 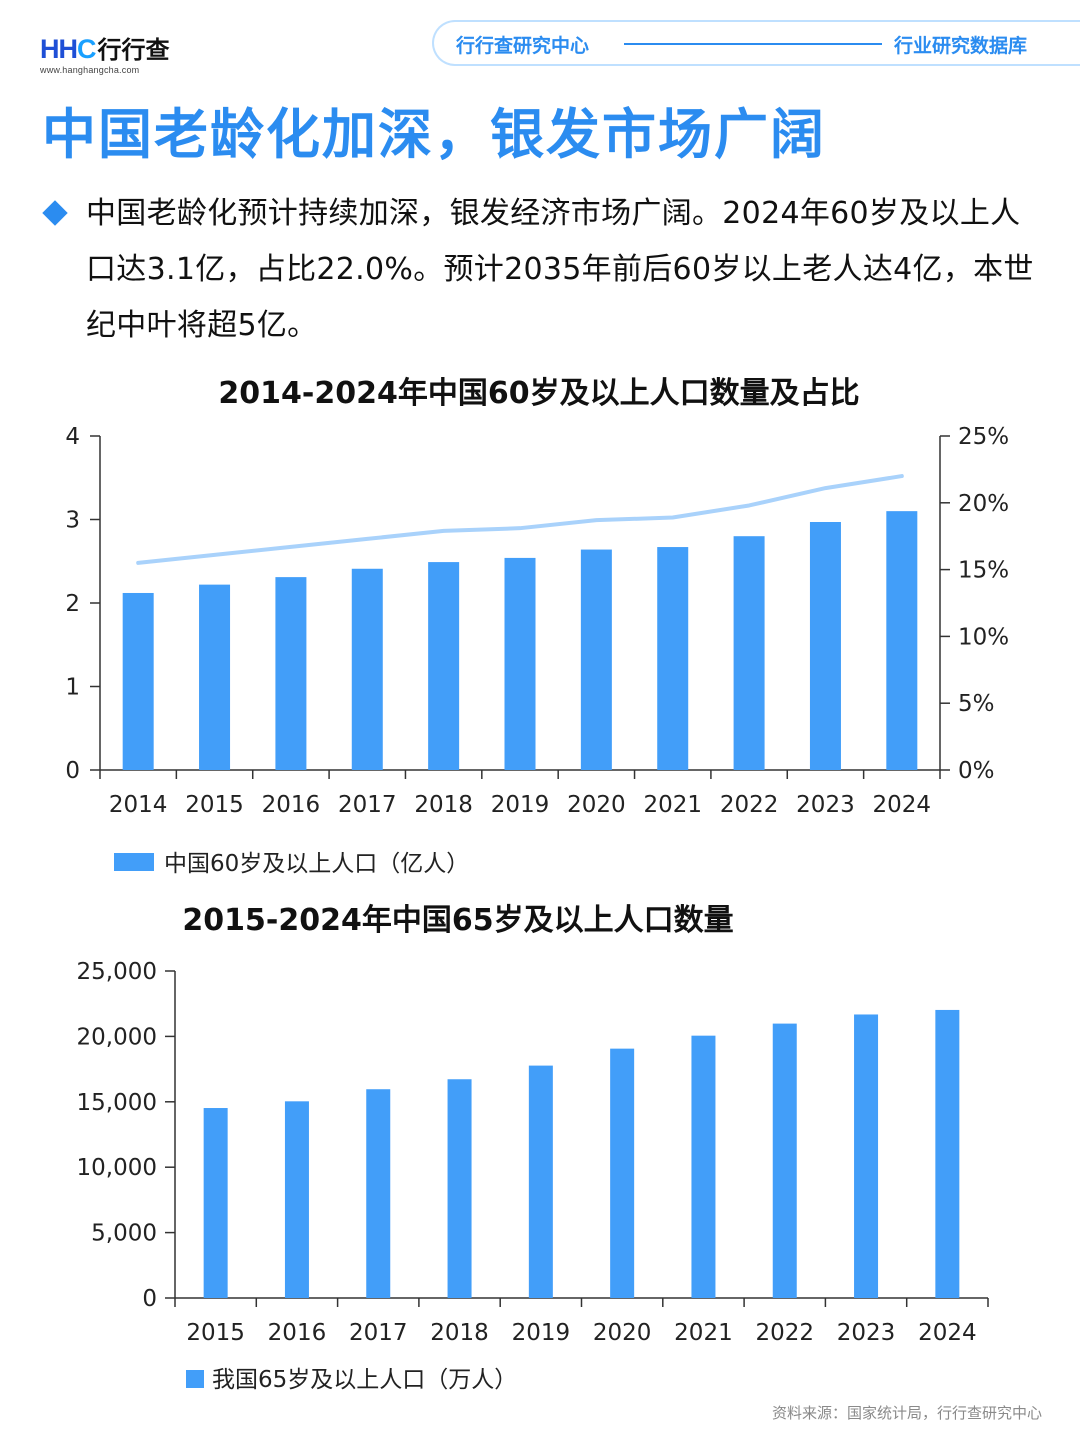 I want to click on chart1-legend-label: 中国60岁及以上人口（亿人）, so click(x=316, y=864).